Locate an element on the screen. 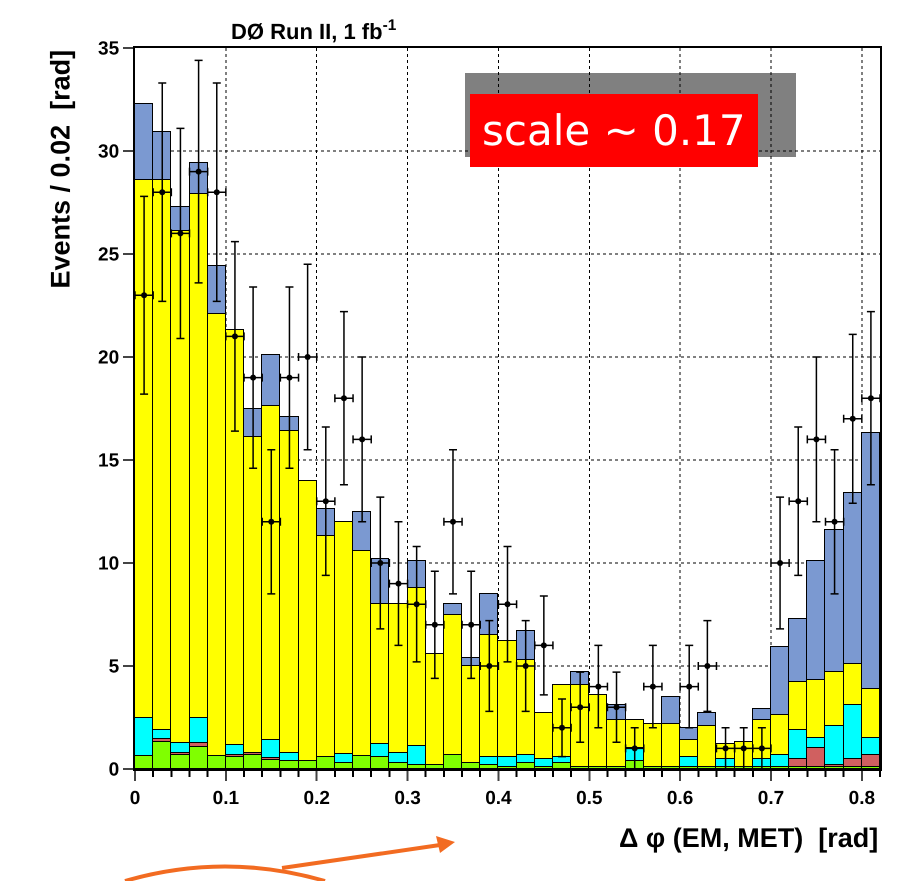  x-tick-label: 0.5 is located at coordinates (589, 798).